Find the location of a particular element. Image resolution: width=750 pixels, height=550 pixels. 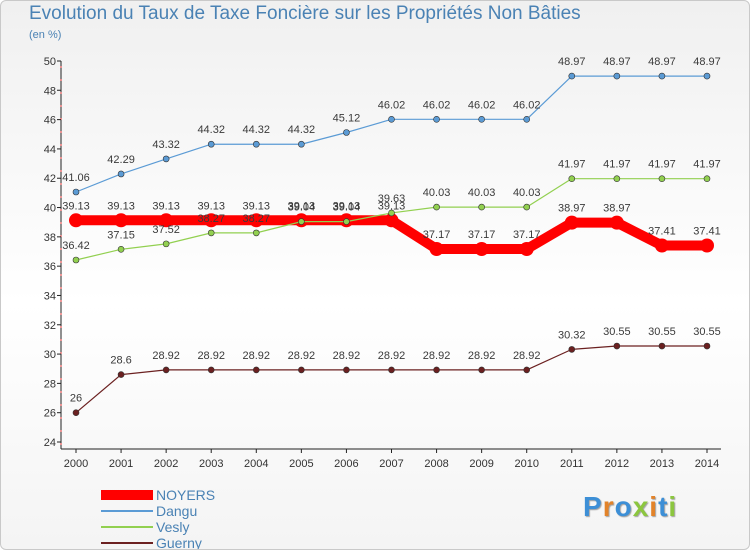

y-tick-label: 42 is located at coordinates (50, 179).